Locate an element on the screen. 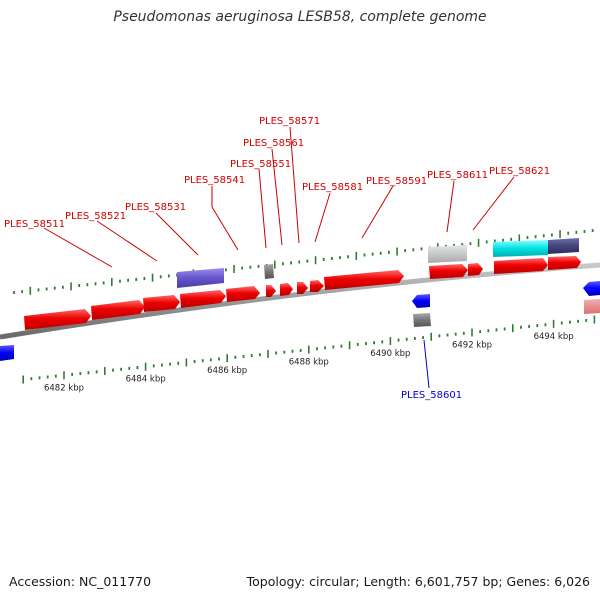  gene-label-ples-58511: PLES_58511 is located at coordinates (34, 224).